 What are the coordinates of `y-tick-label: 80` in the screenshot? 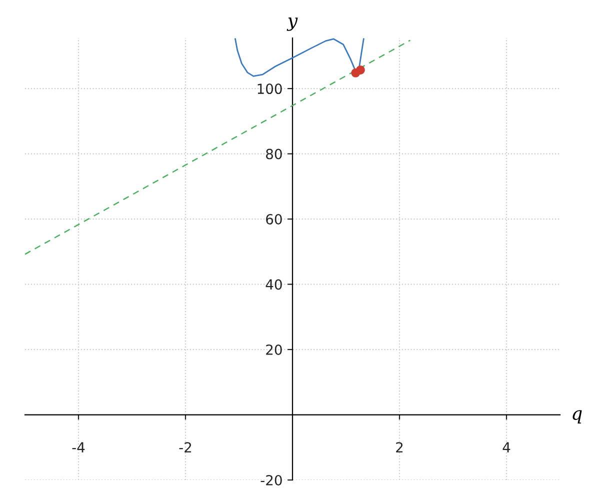 It's located at (274, 154).